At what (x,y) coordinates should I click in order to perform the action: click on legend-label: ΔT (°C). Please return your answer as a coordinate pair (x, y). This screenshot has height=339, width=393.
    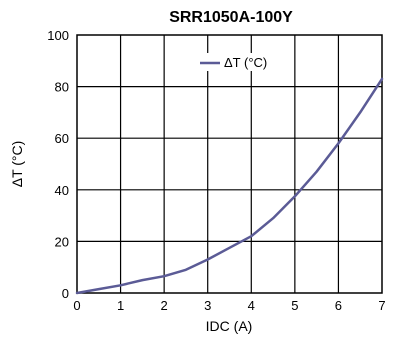
    Looking at the image, I should click on (245, 62).